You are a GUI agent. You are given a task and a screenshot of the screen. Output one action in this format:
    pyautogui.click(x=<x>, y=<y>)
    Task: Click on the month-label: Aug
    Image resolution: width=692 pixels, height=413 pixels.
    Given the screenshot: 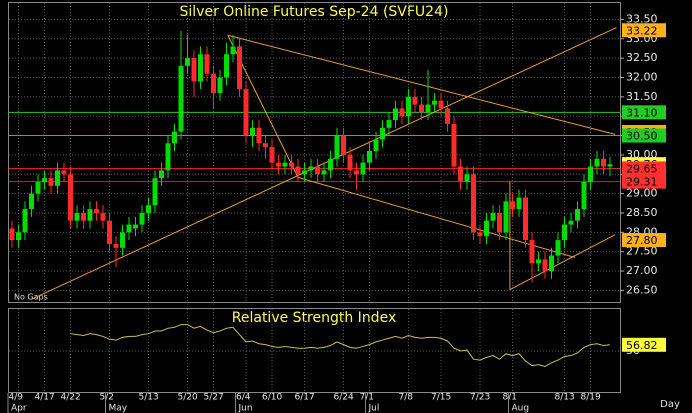 What is the action you would take?
    pyautogui.click(x=521, y=408)
    